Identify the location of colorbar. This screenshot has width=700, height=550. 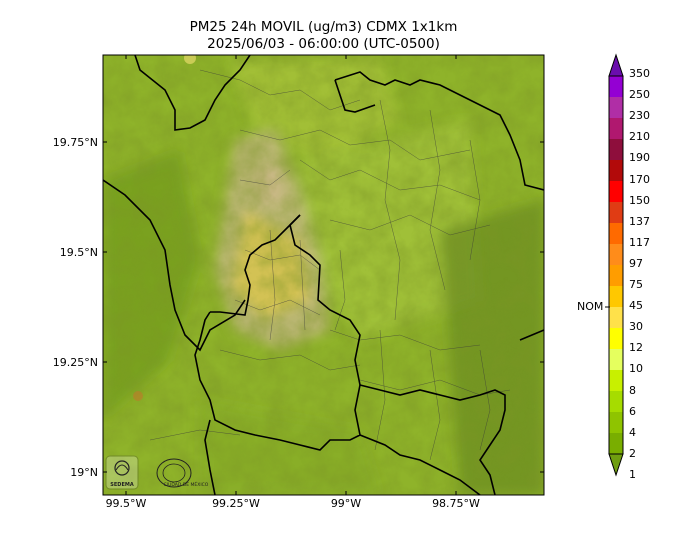
(616, 265).